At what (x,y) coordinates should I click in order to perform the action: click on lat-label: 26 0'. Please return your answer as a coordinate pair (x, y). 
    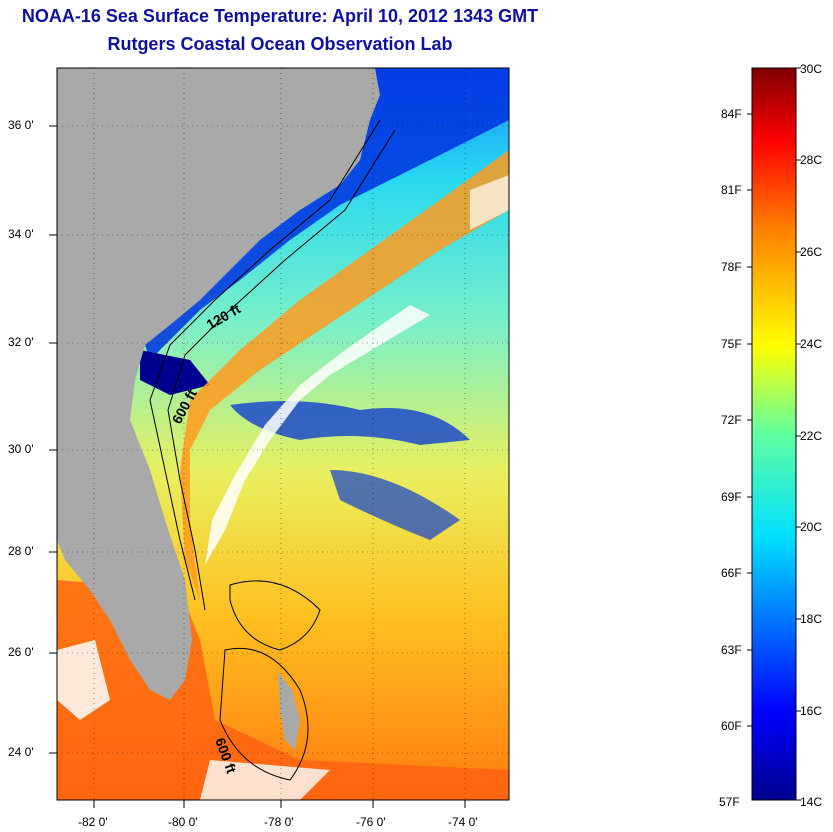
    Looking at the image, I should click on (21, 652).